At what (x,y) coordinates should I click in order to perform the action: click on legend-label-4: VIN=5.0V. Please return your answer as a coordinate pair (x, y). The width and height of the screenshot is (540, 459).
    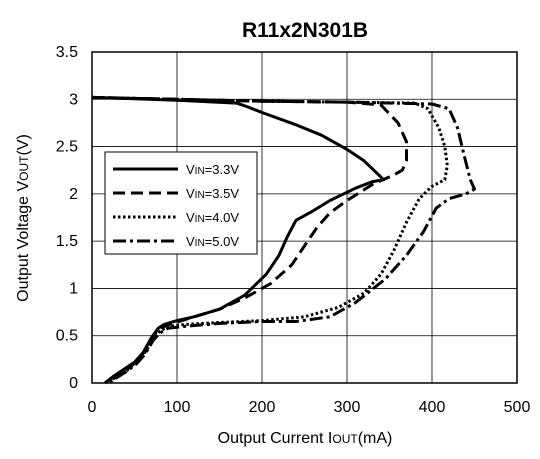
    Looking at the image, I should click on (212, 241).